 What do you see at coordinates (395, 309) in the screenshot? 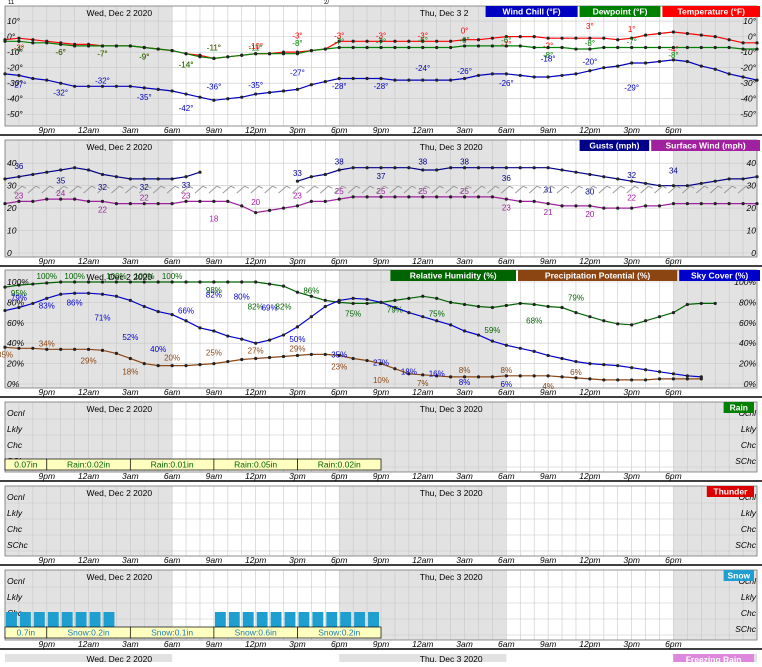
I see `data-label: 79%` at bounding box center [395, 309].